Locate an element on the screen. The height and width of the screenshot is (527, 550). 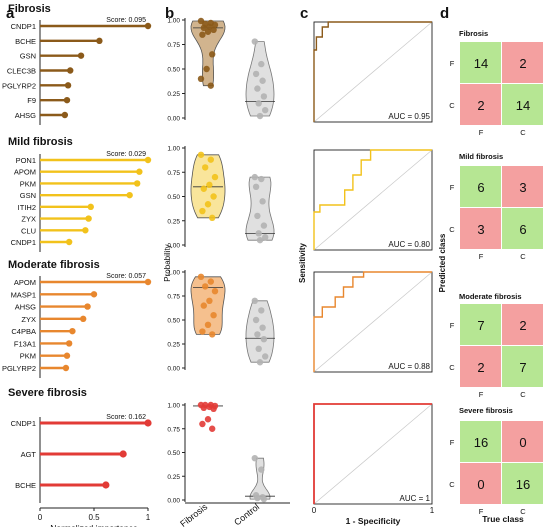
gene-label: F9 is located at coordinates (31, 100).